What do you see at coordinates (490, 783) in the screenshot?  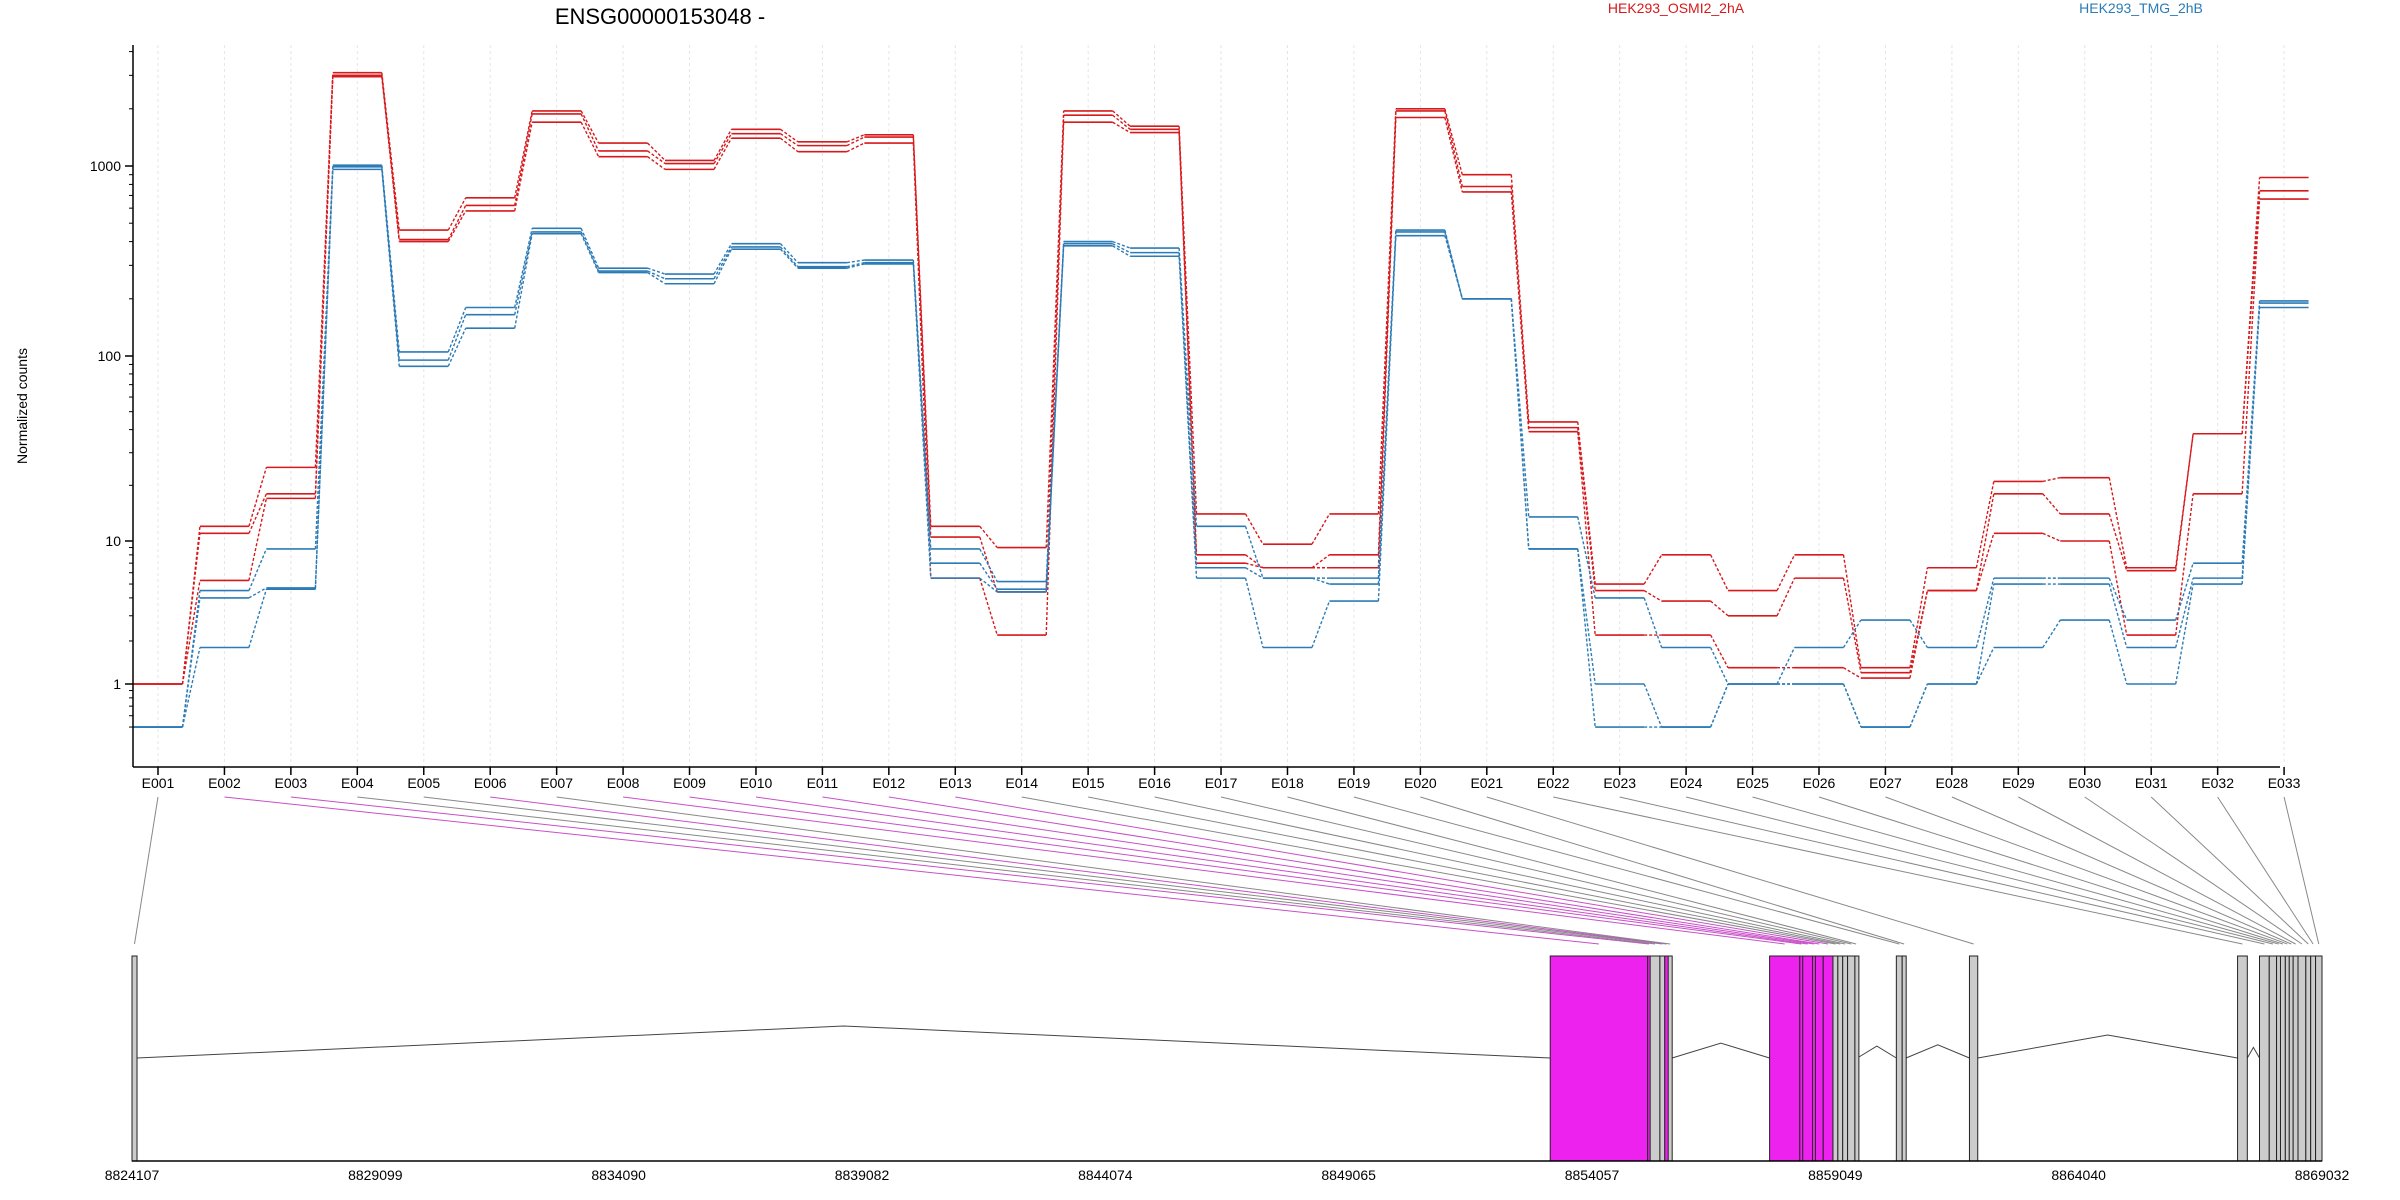 I see `x-tick-label: E006` at bounding box center [490, 783].